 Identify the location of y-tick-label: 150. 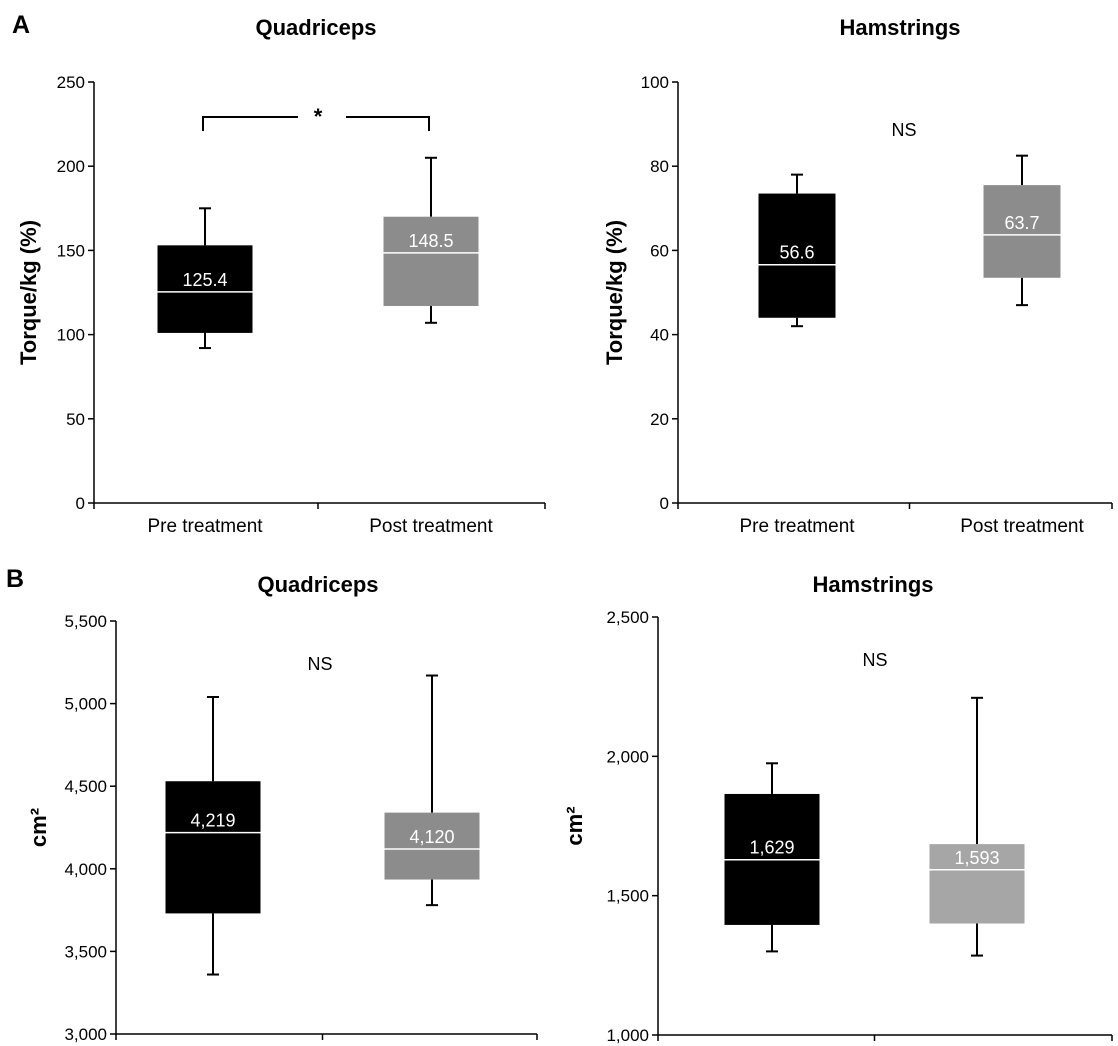
(71, 250).